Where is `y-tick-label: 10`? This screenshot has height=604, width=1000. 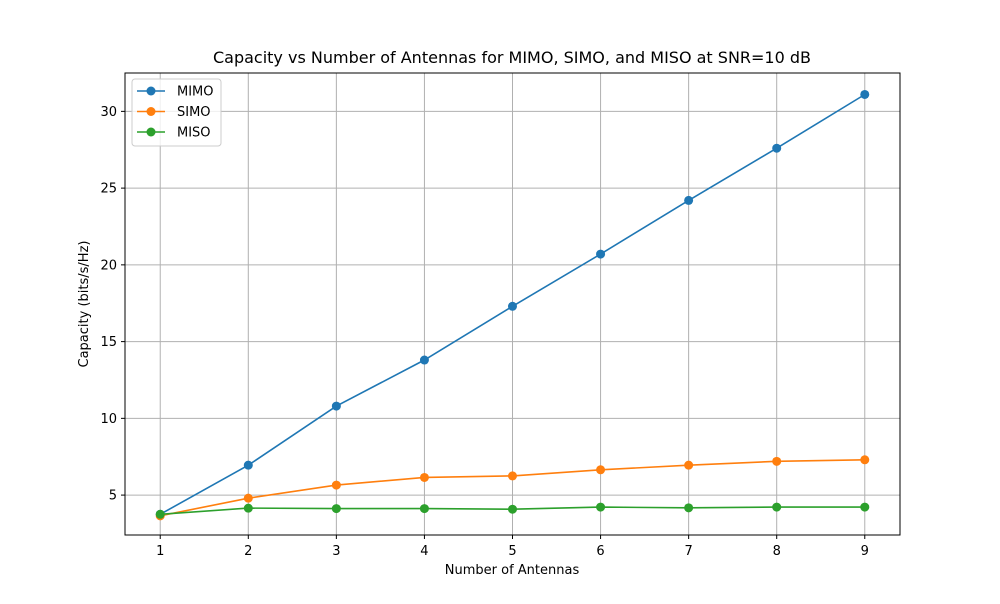
y-tick-label: 10 is located at coordinates (108, 419).